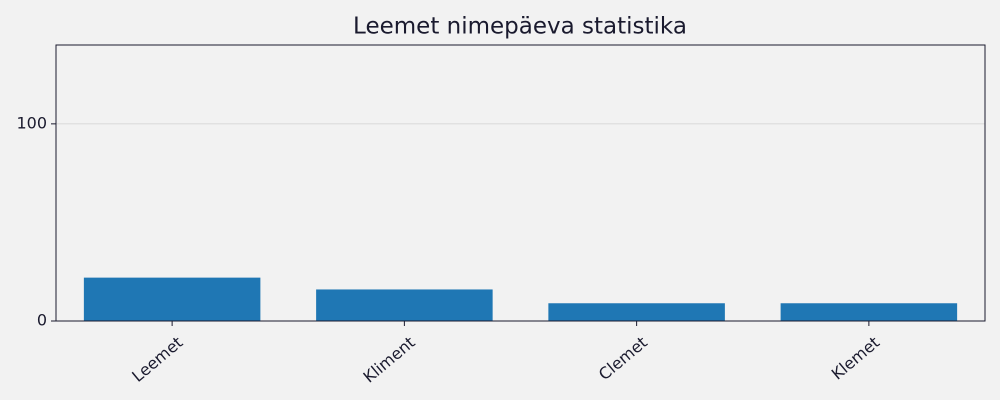 This screenshot has height=400, width=1000. What do you see at coordinates (520, 27) in the screenshot?
I see `chart-title: Leemet nimepäeva statistika` at bounding box center [520, 27].